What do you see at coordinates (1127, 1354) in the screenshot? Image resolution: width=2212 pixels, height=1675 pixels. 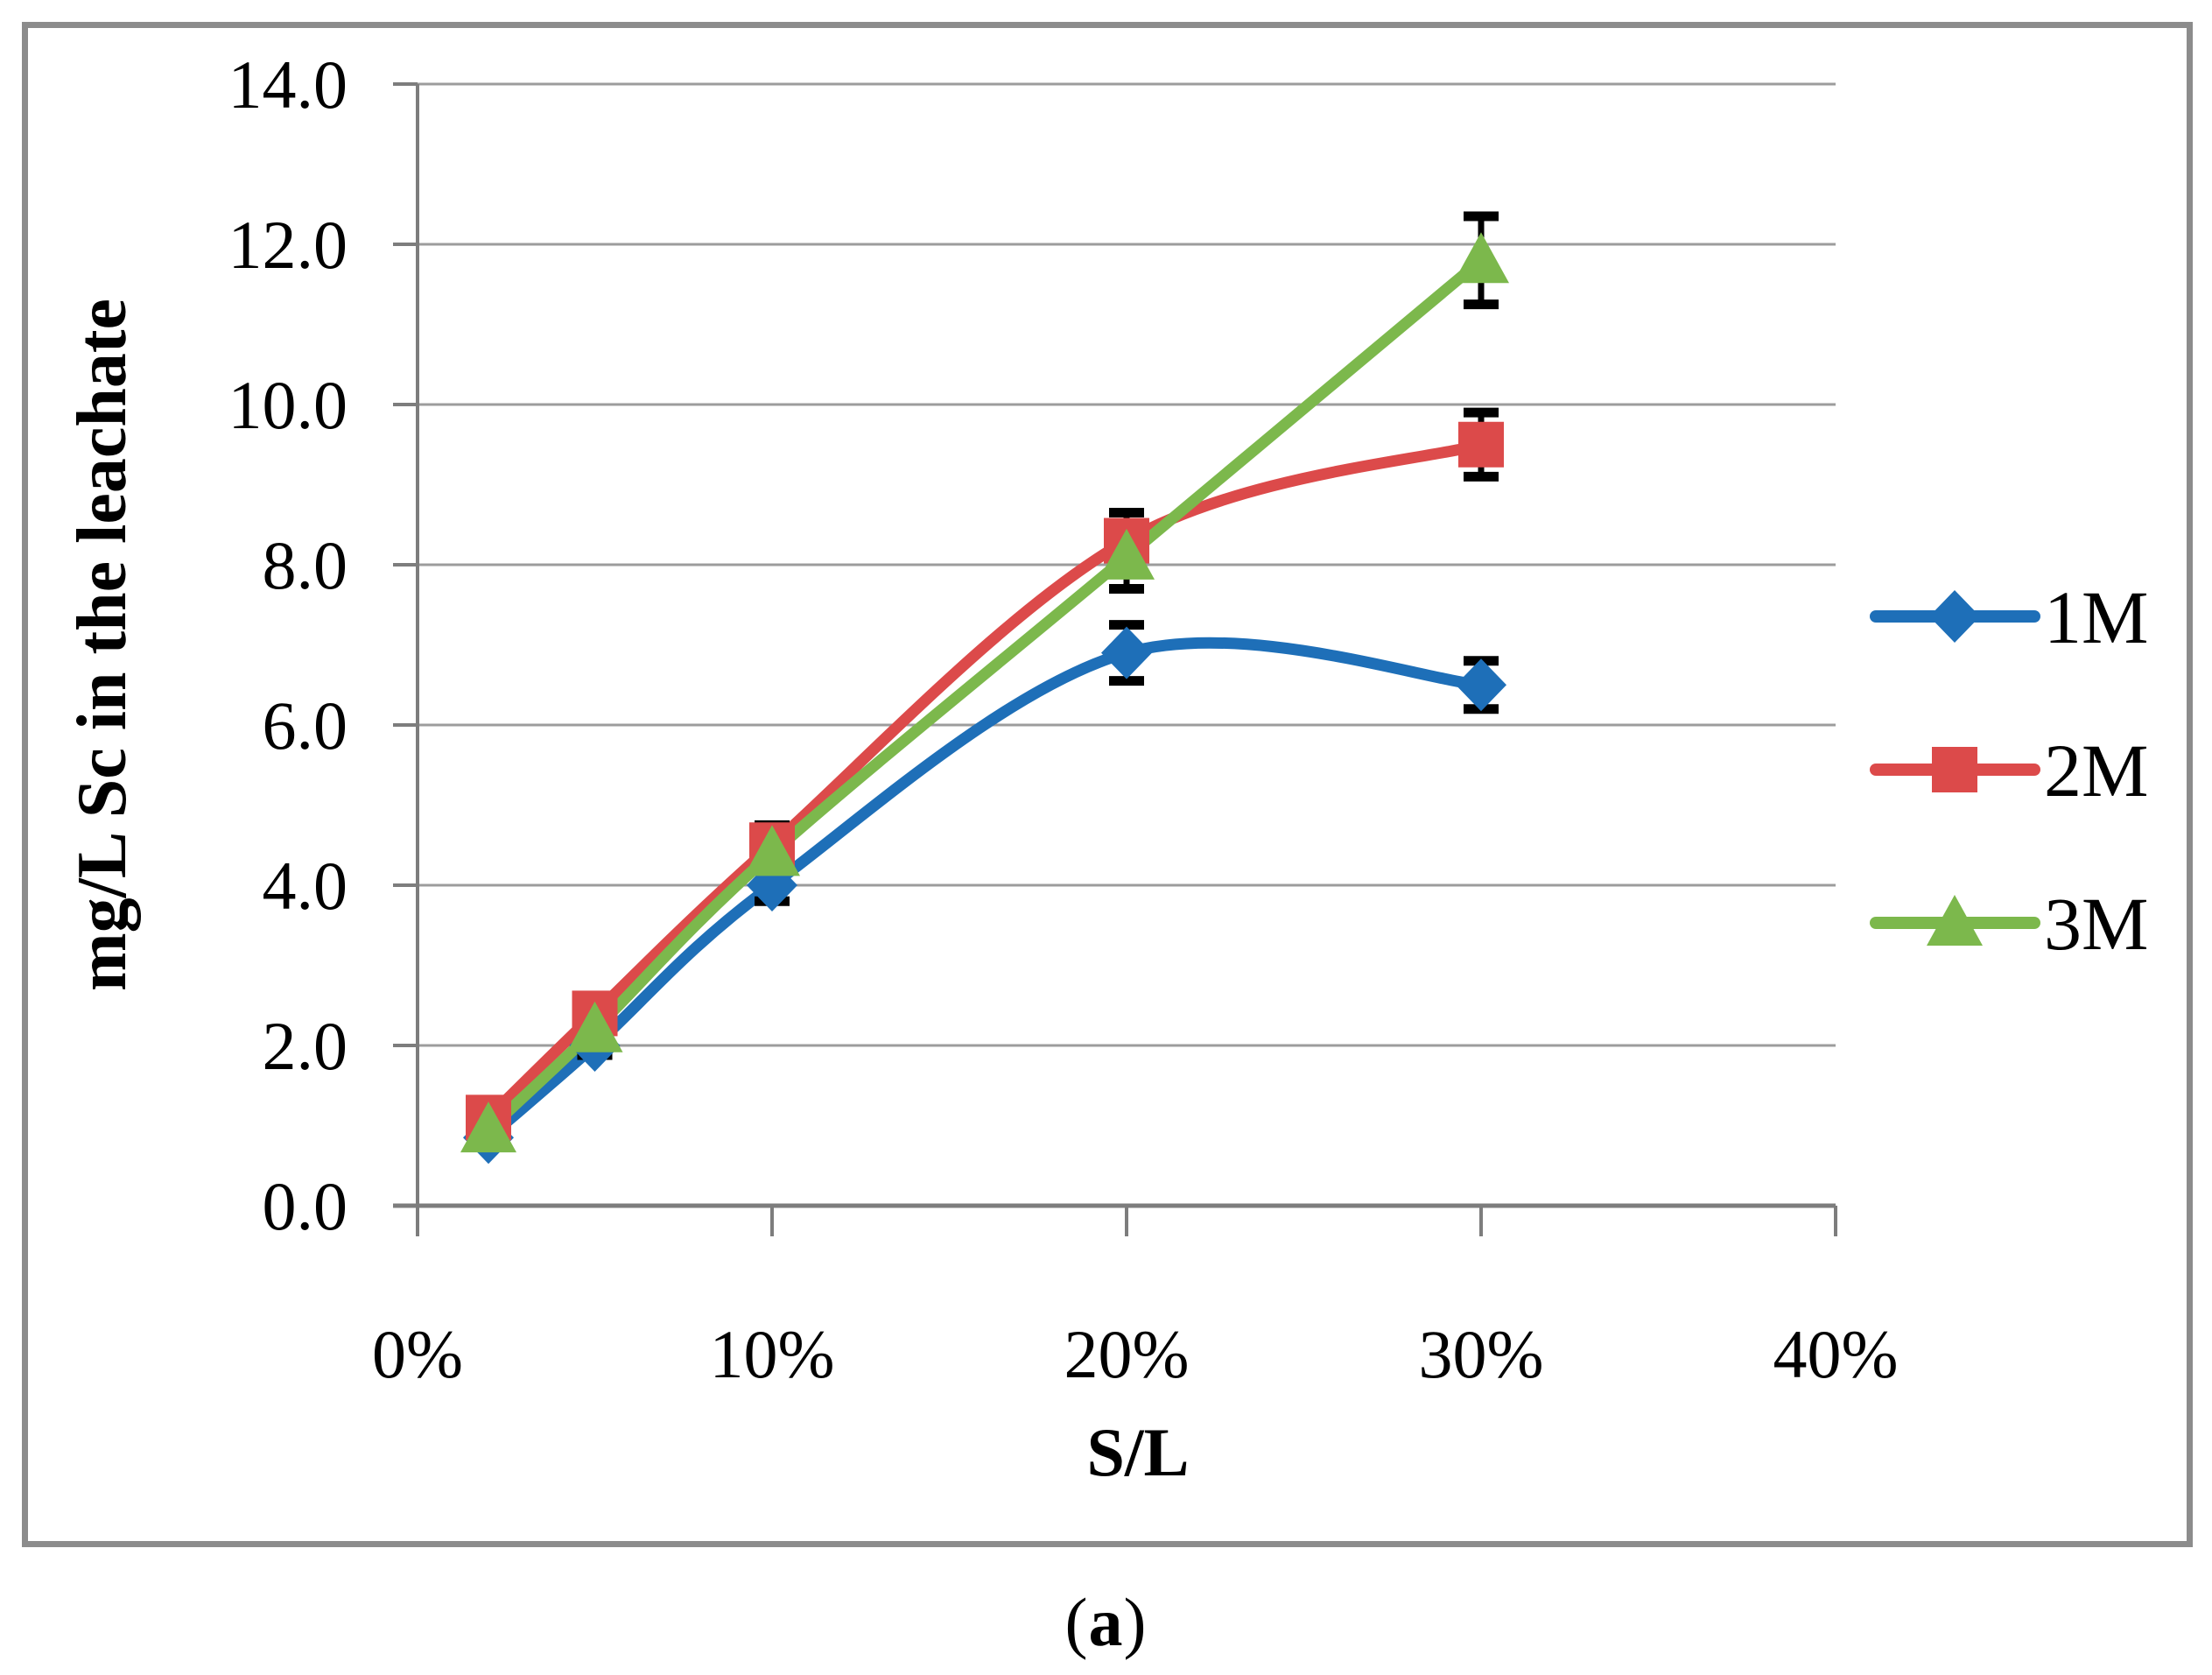 I see `x-tick-label: 20%` at bounding box center [1127, 1354].